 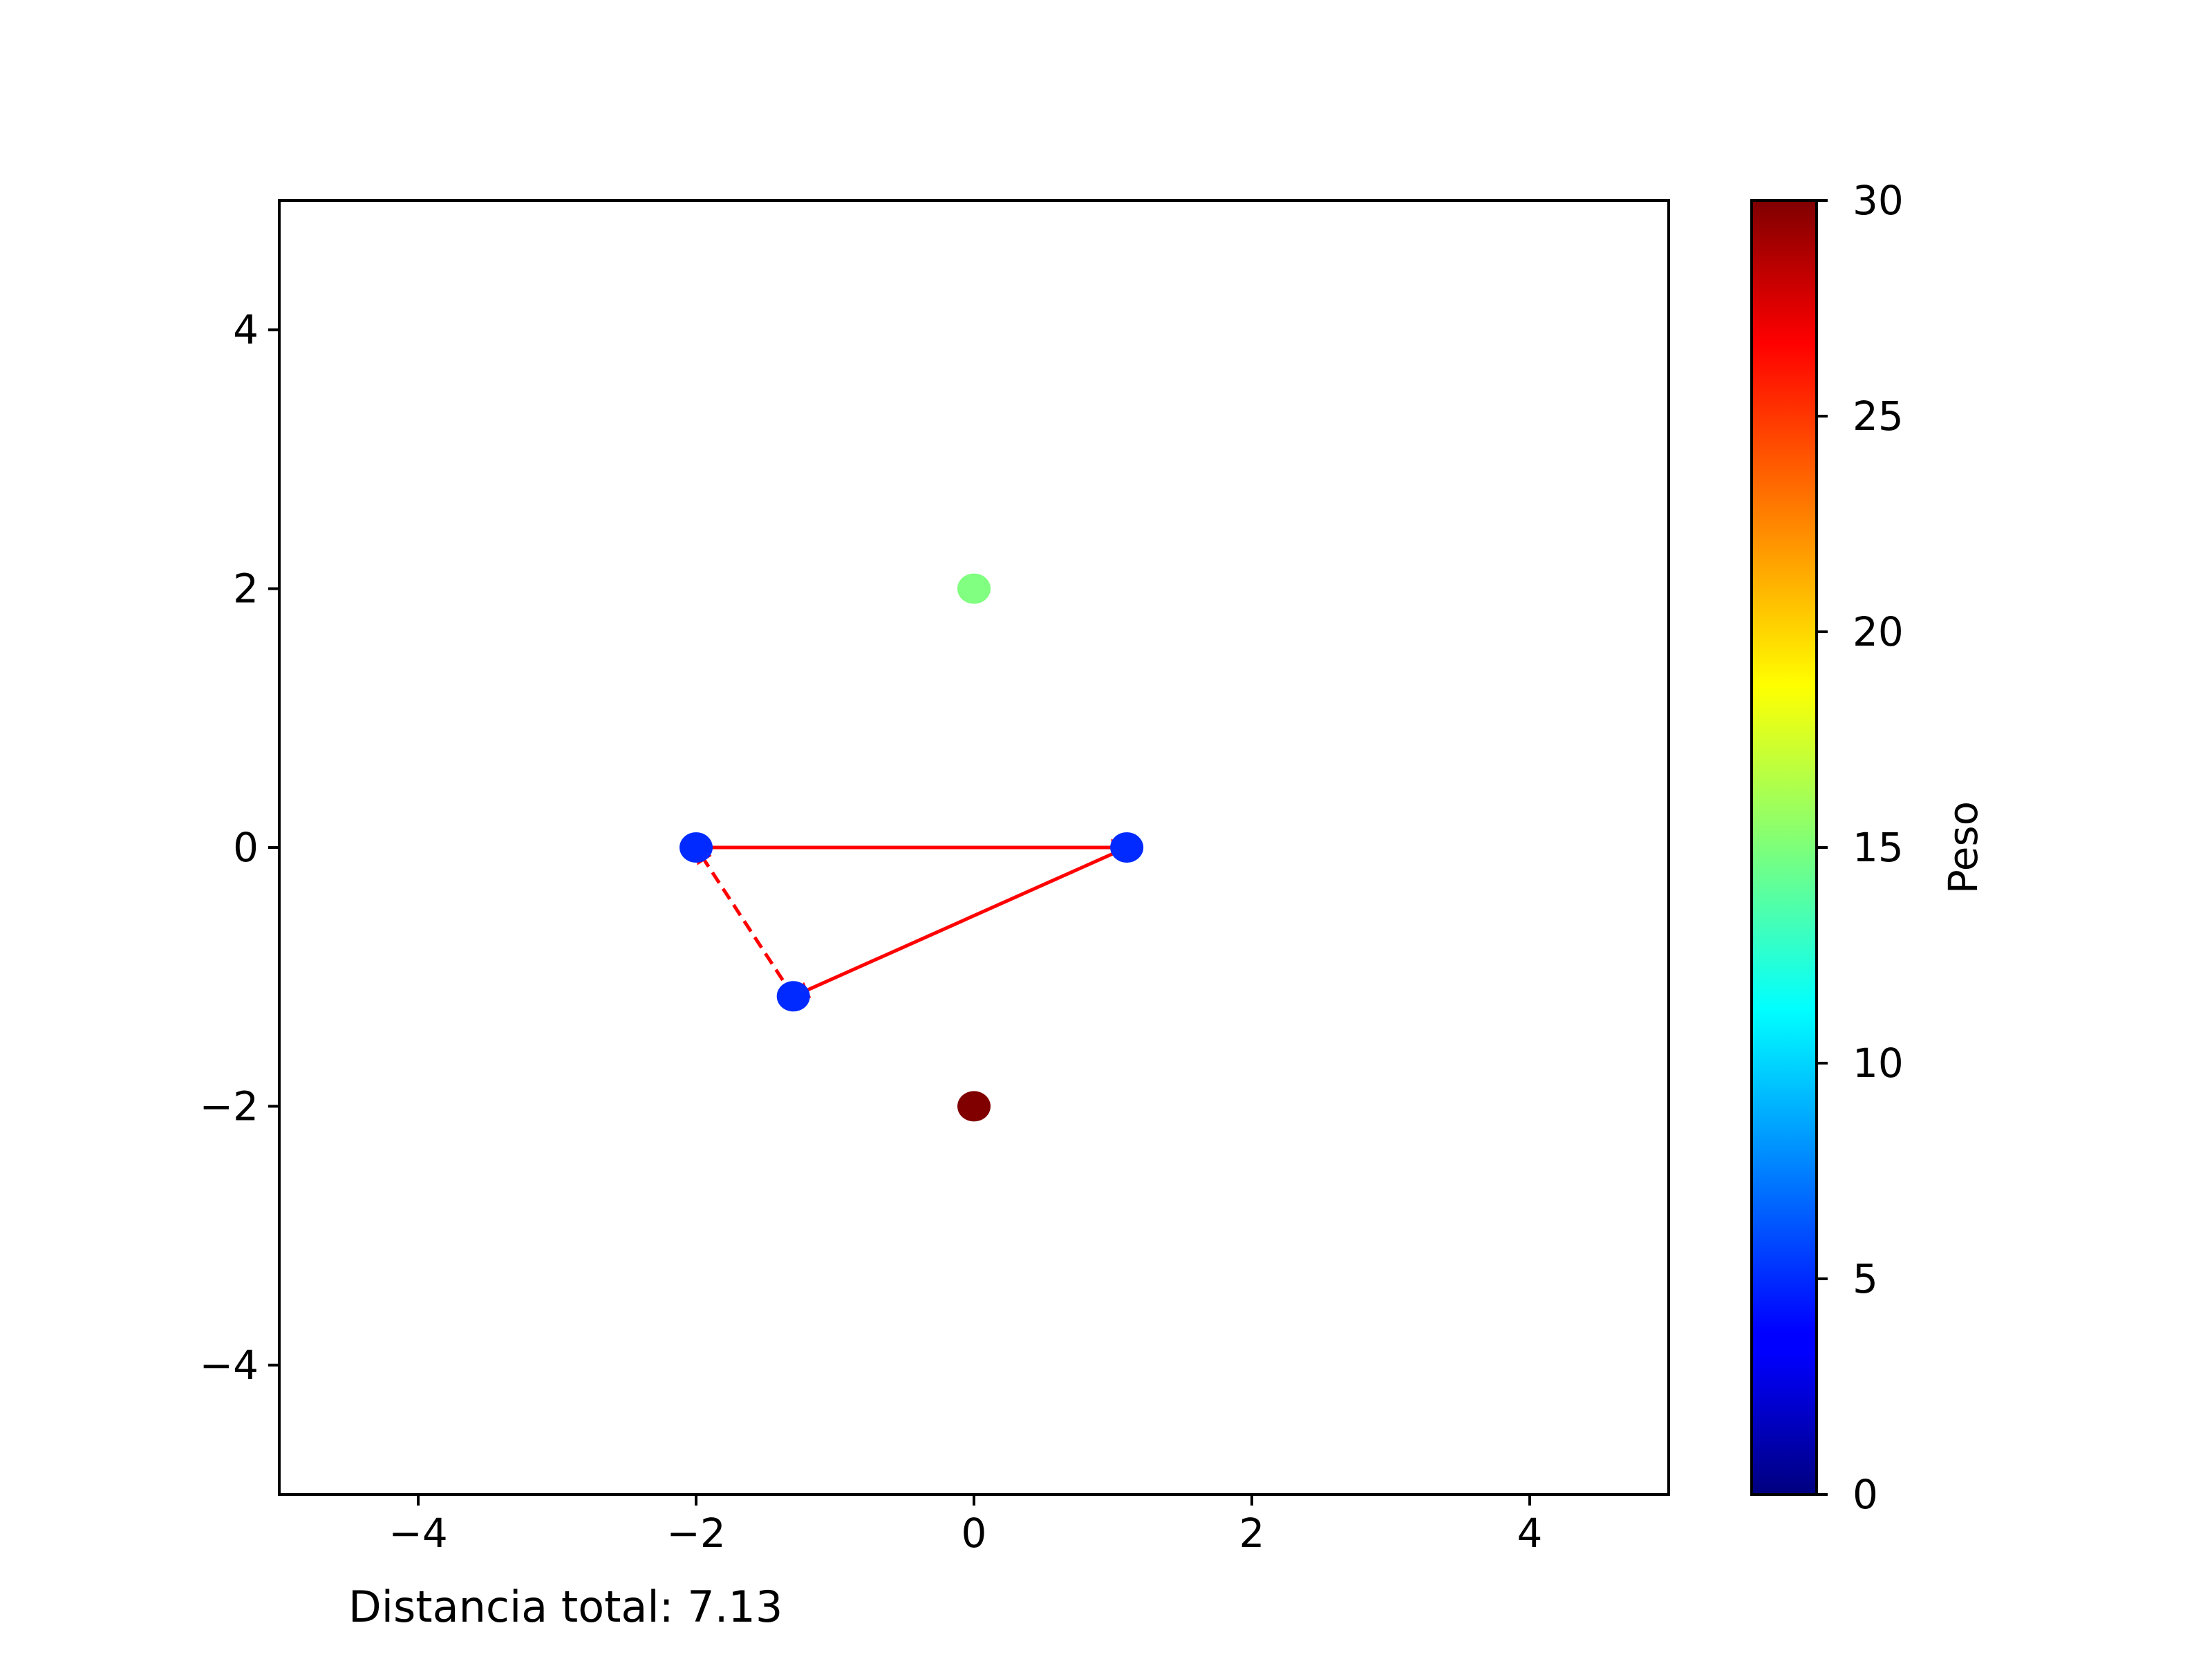 I want to click on colorbar, so click(x=1784, y=847).